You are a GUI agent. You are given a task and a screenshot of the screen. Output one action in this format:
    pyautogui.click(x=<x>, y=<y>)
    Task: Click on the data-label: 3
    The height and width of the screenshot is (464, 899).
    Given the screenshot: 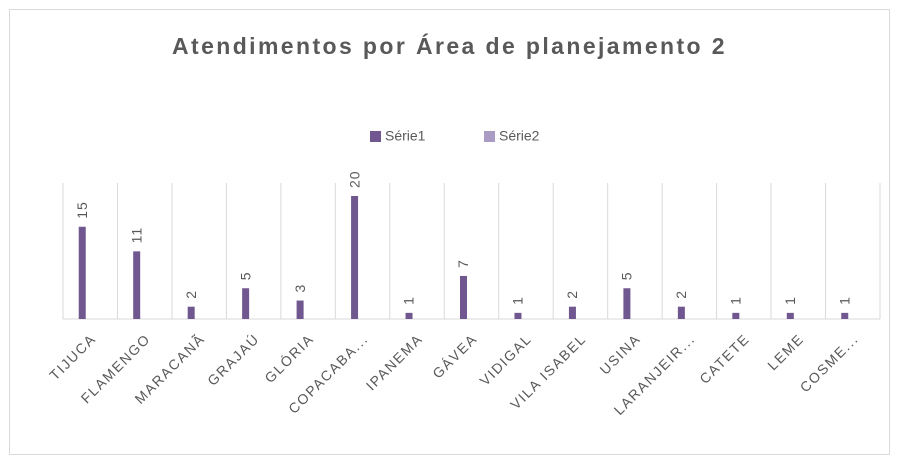 What is the action you would take?
    pyautogui.click(x=300, y=288)
    